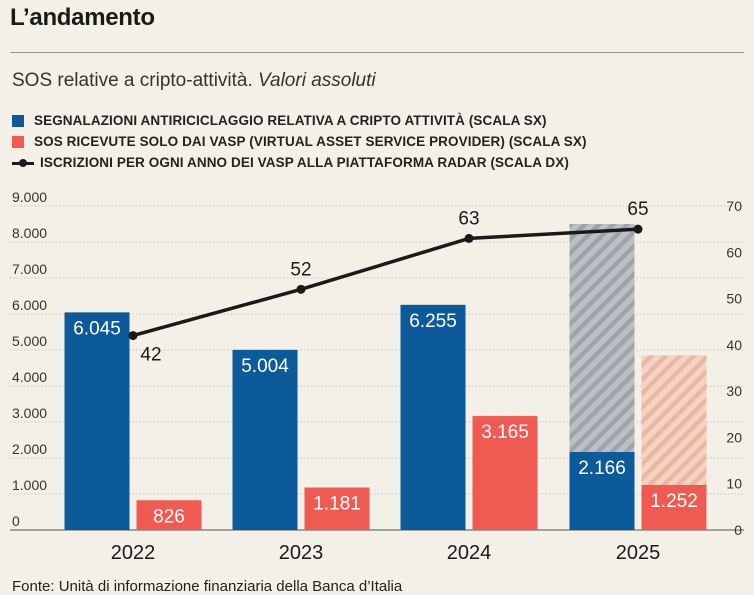  I want to click on chart-title: L’andamento, so click(82, 17).